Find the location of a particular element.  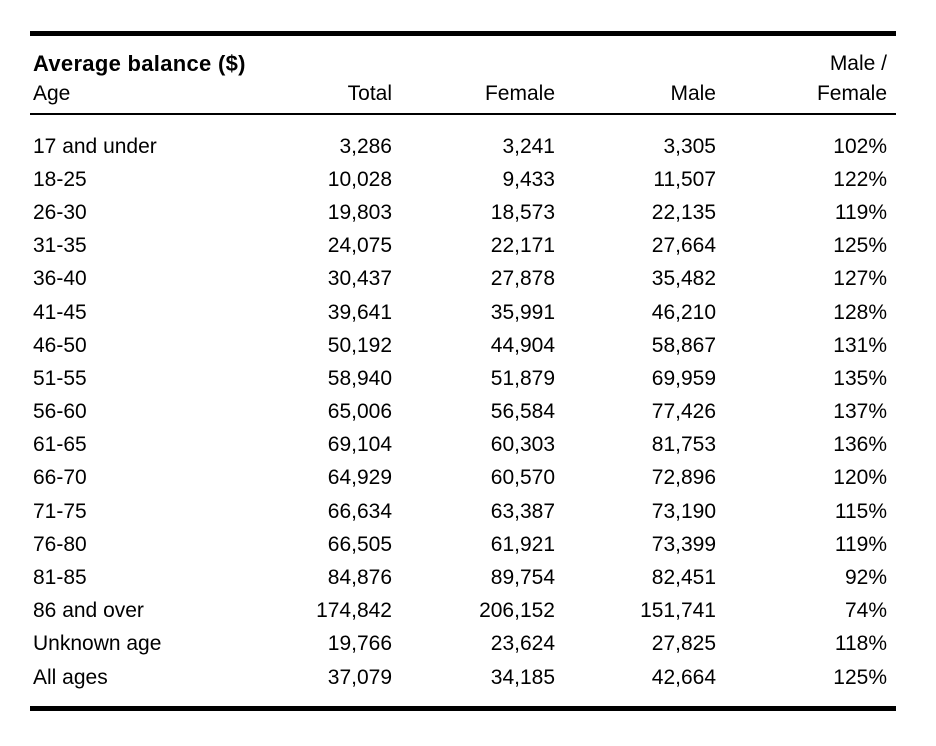

male-cell: 73,399 is located at coordinates (683, 544).